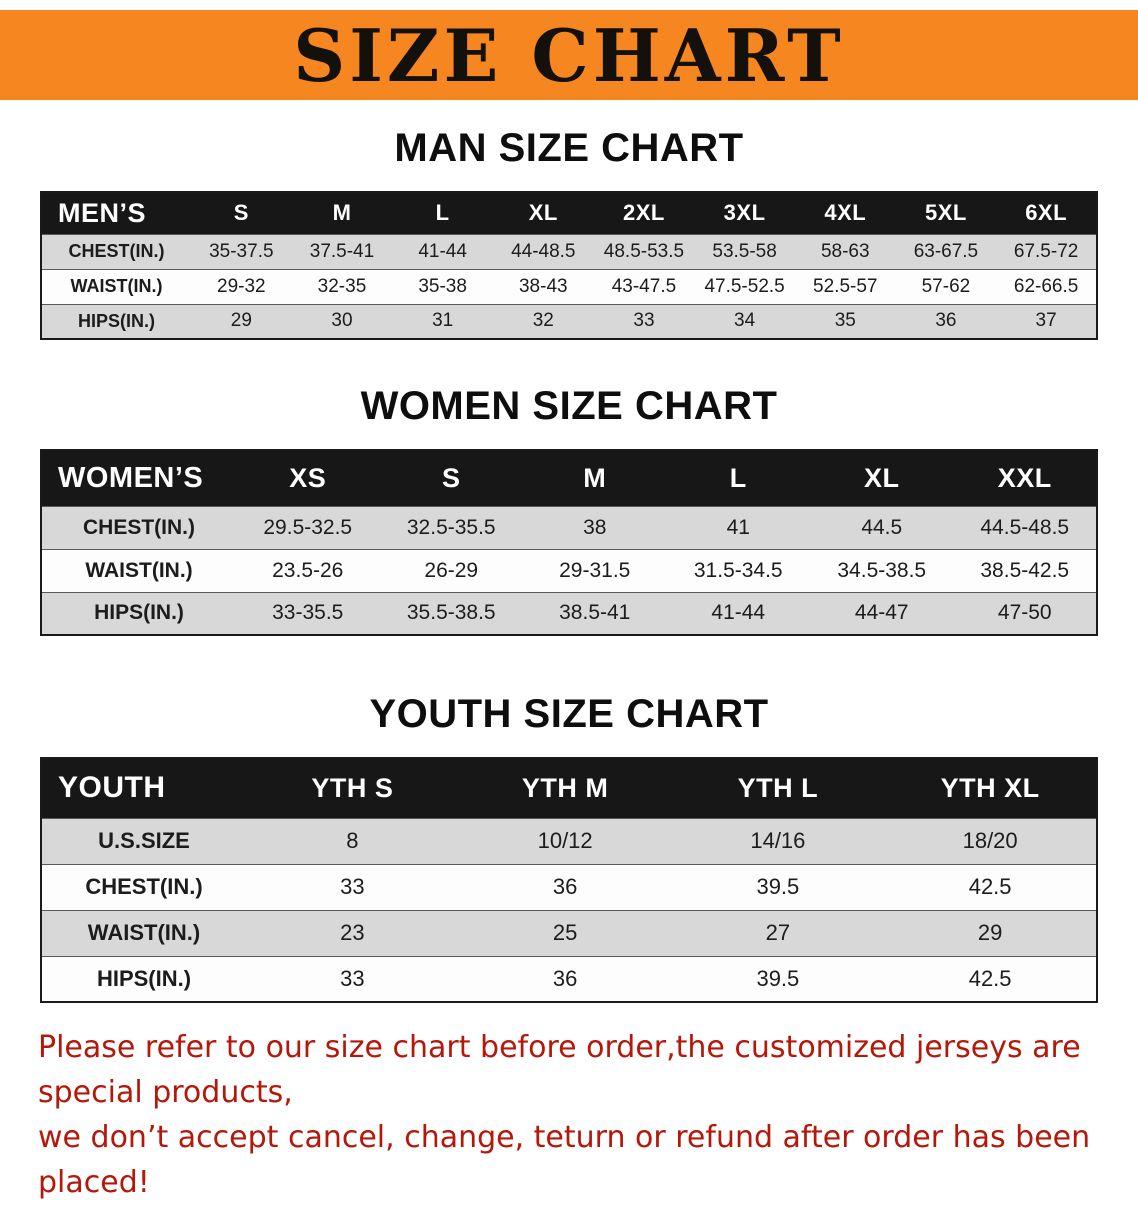  What do you see at coordinates (308, 527) in the screenshot?
I see `cell: 29.5-32.5` at bounding box center [308, 527].